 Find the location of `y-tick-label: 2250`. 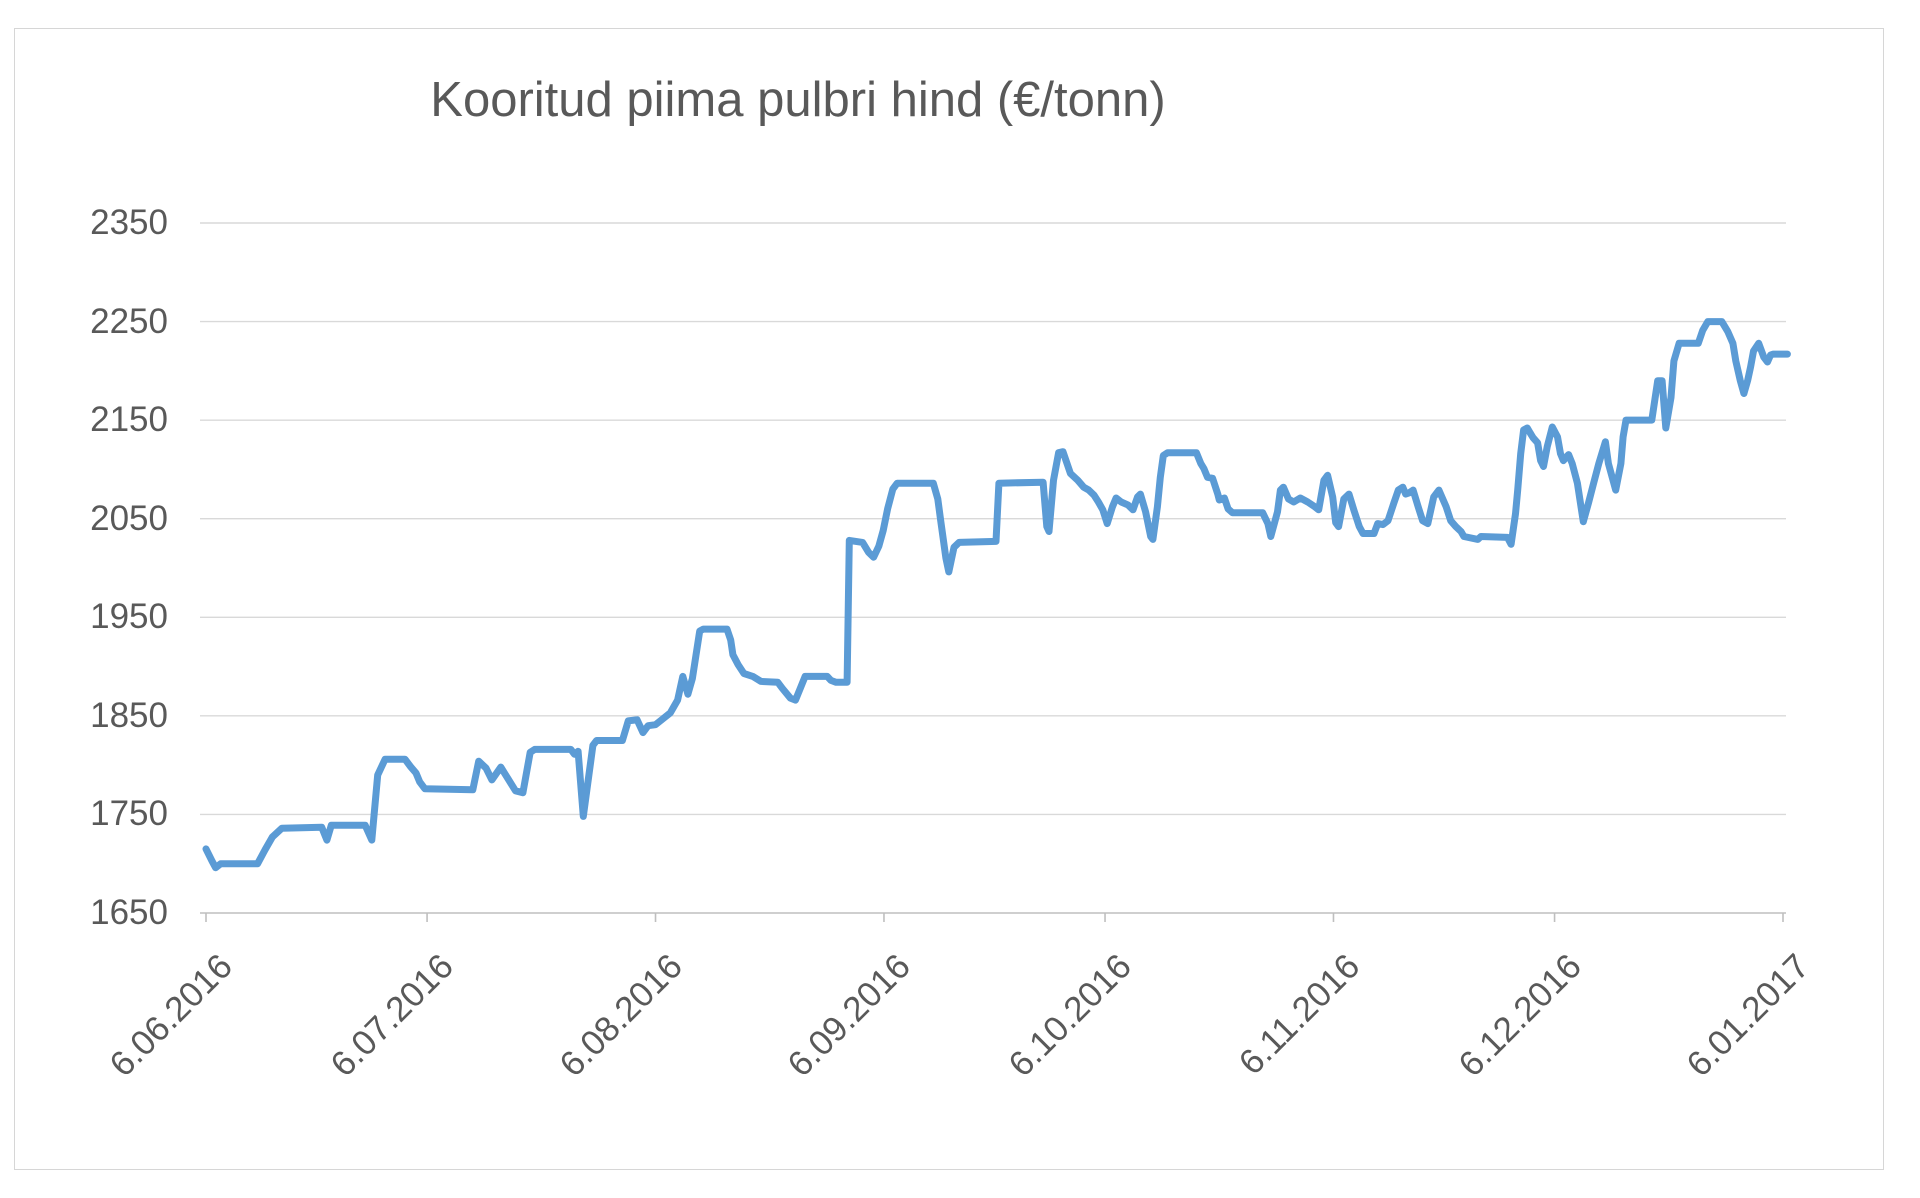

y-tick-label: 2250 is located at coordinates (129, 321).